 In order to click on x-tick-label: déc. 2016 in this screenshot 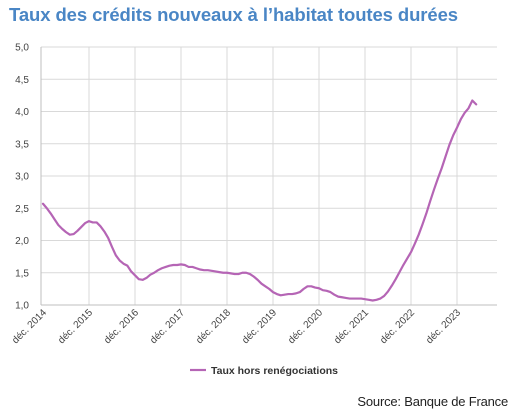, I will do `click(121, 326)`.